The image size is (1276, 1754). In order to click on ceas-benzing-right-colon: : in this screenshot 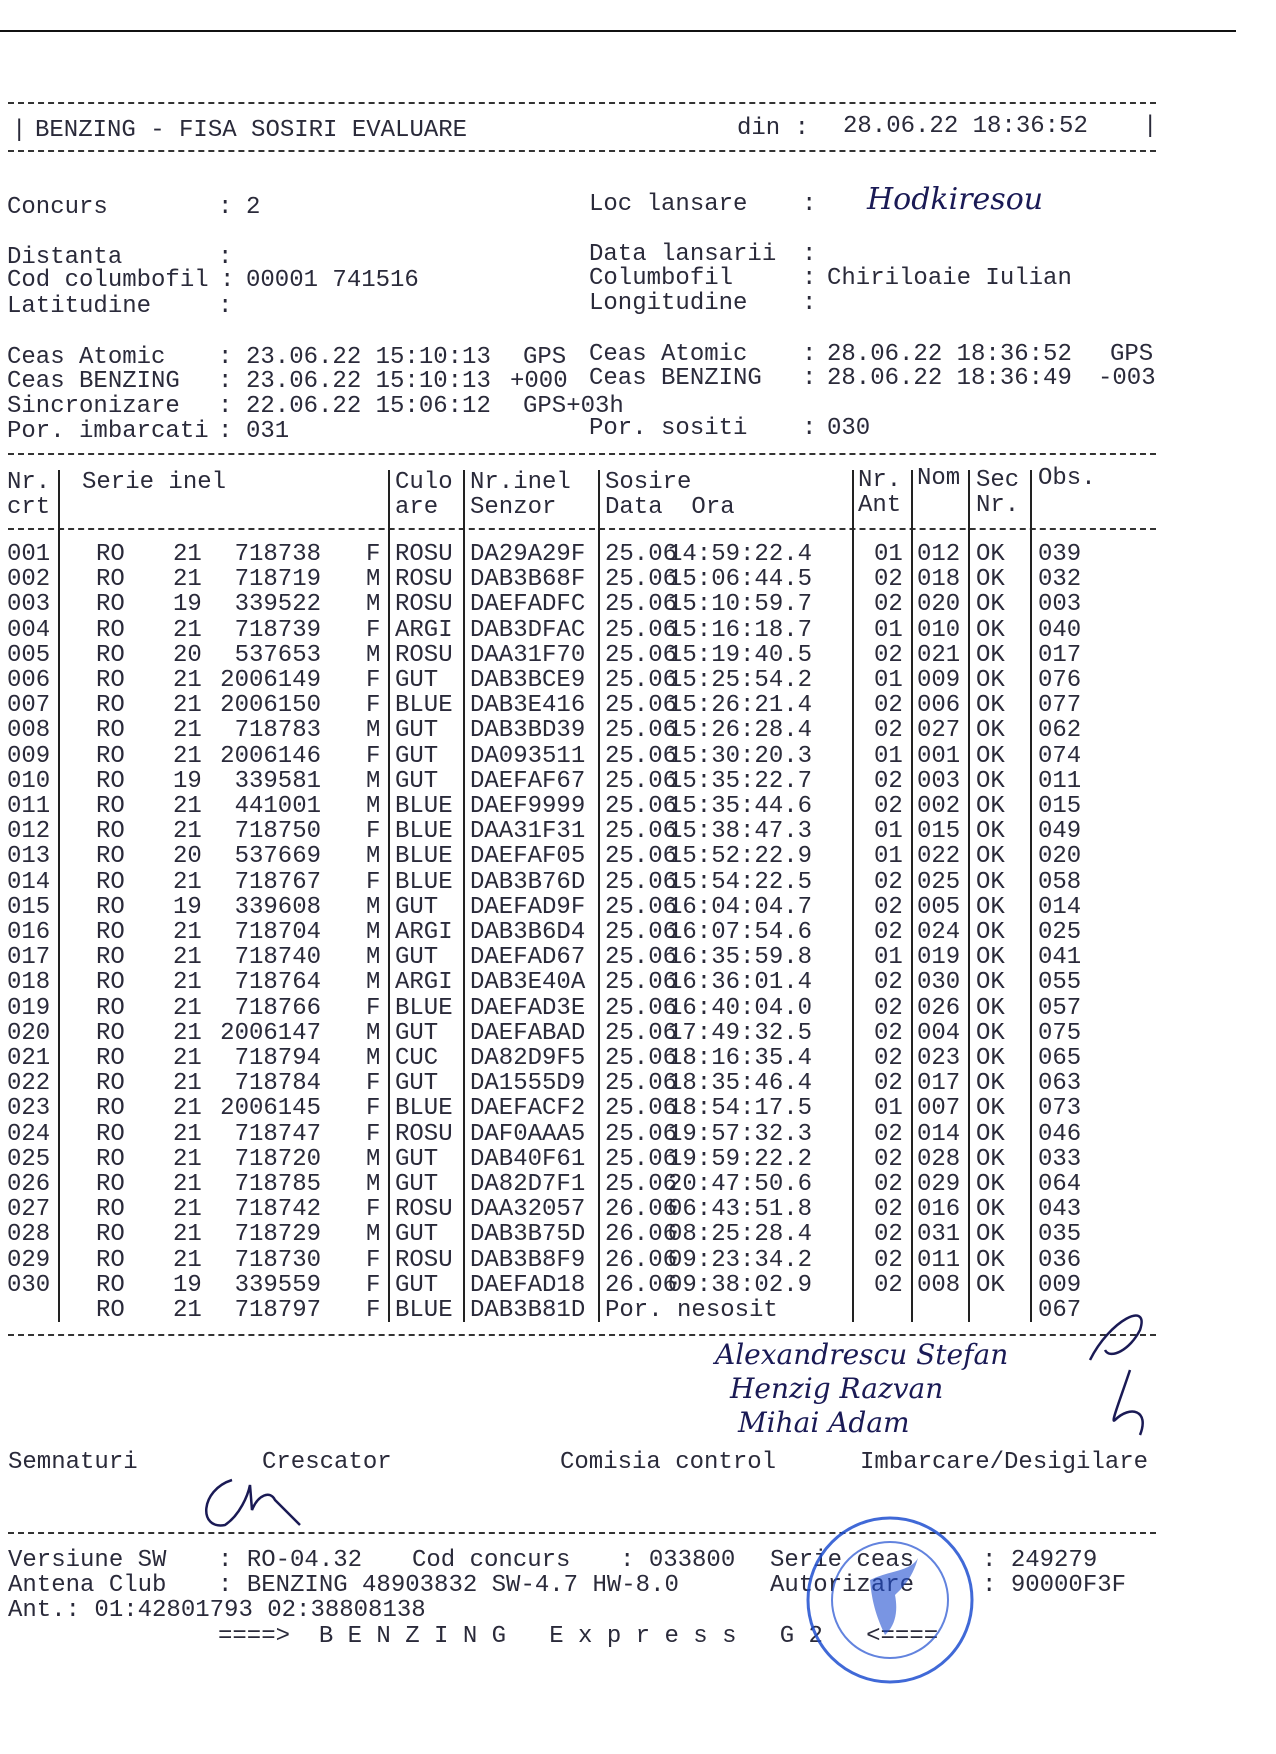, I will do `click(809, 378)`.